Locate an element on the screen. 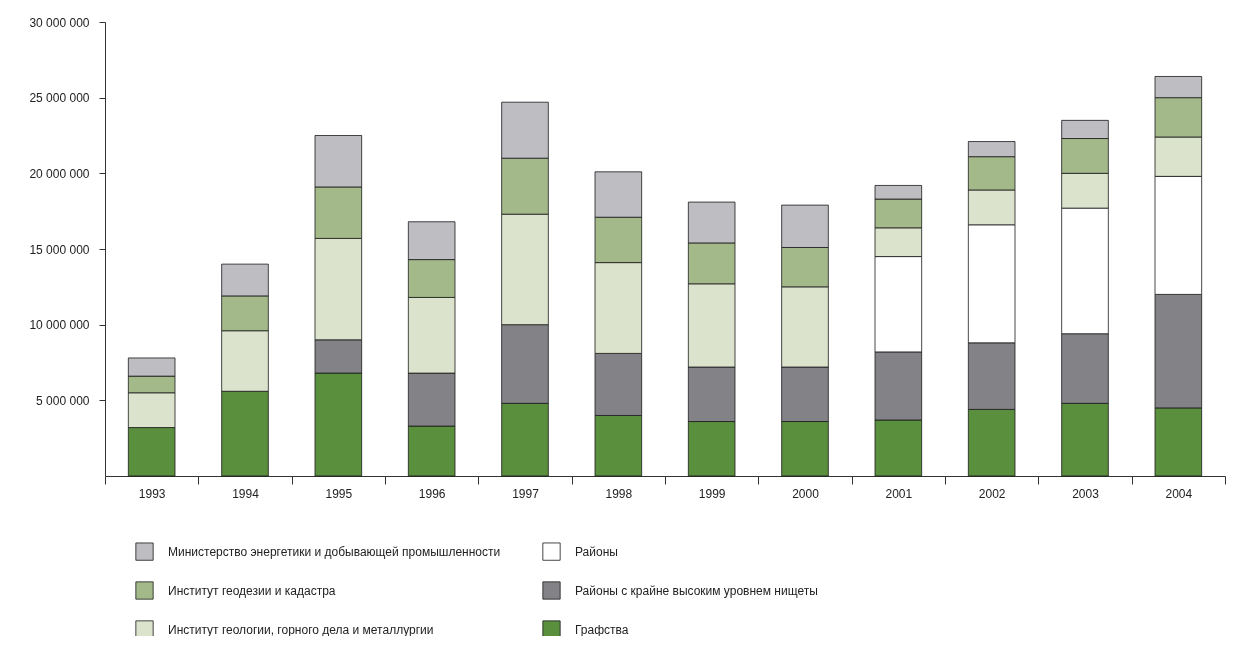 This screenshot has width=1245, height=645. y-tick-label: 20 000 000 is located at coordinates (59, 173).